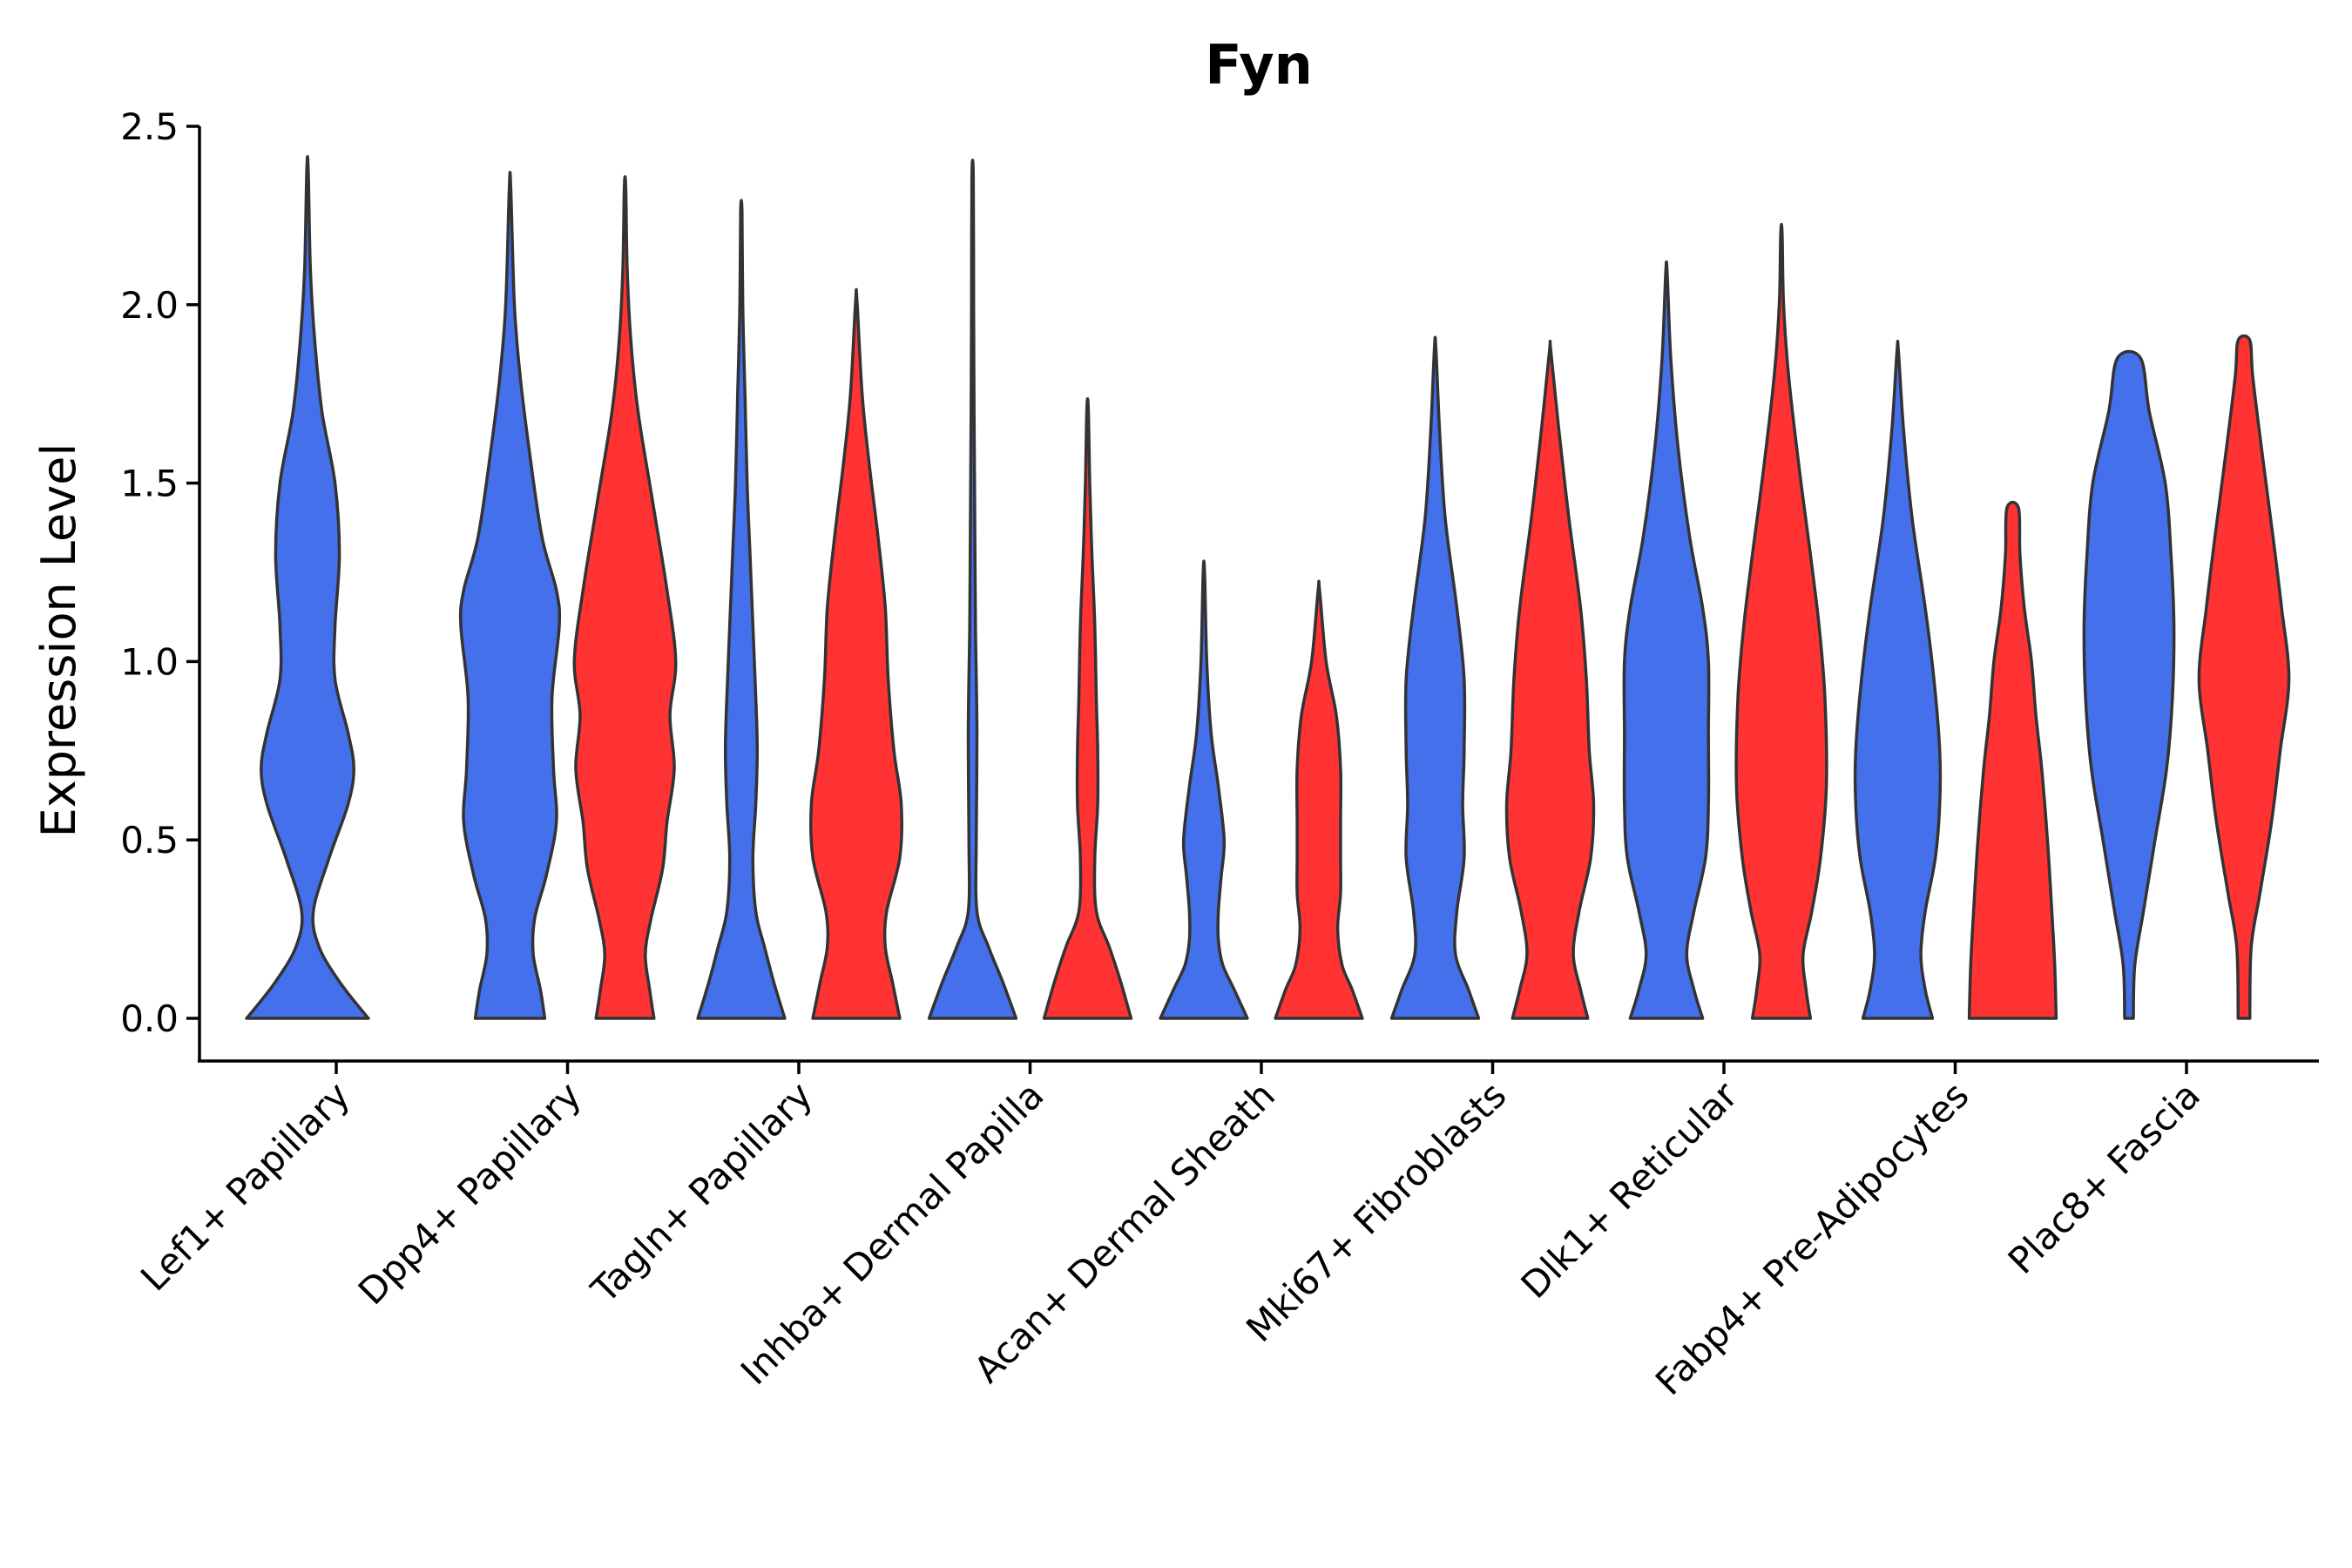 The width and height of the screenshot is (2352, 1568). I want to click on x-tick-label: Dlk1+ Reticular, so click(1630, 1190).